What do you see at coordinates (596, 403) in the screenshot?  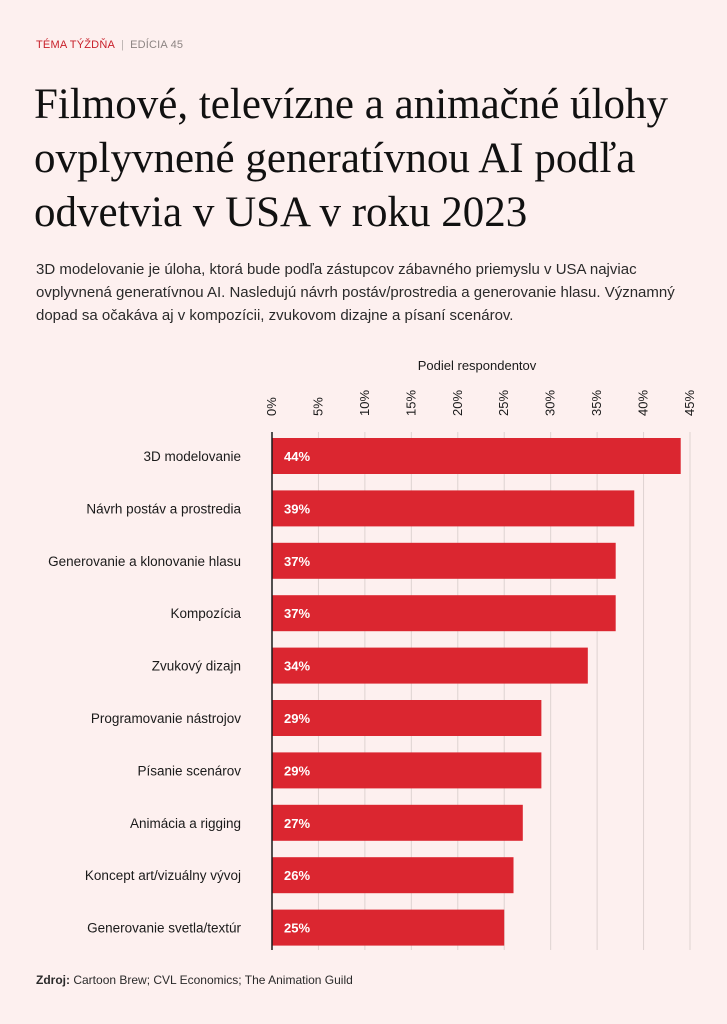 I see `tick-label: 35%` at bounding box center [596, 403].